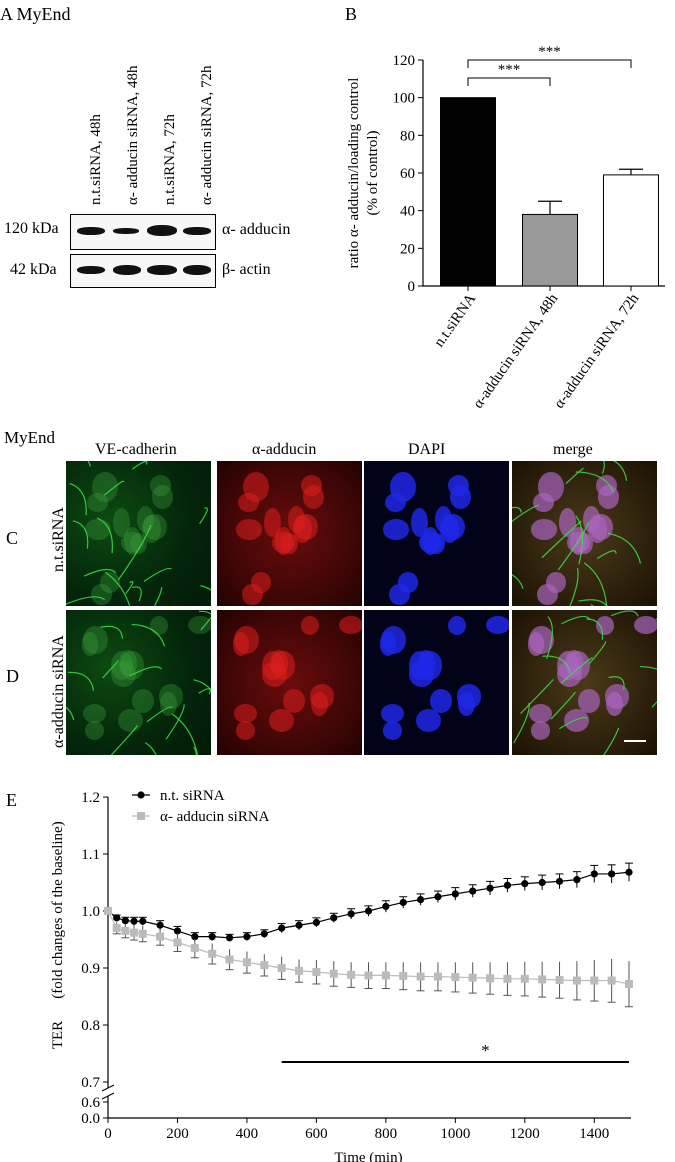 The height and width of the screenshot is (1162, 675). I want to click on significance-bracket-b, so click(509, 81).